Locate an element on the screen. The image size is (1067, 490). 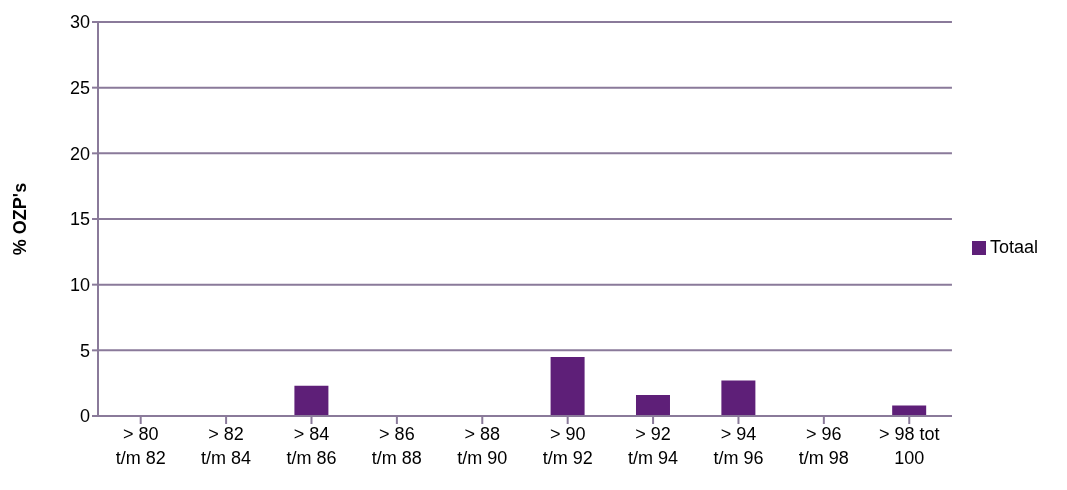
y-tick-label: 10 is located at coordinates (79, 285).